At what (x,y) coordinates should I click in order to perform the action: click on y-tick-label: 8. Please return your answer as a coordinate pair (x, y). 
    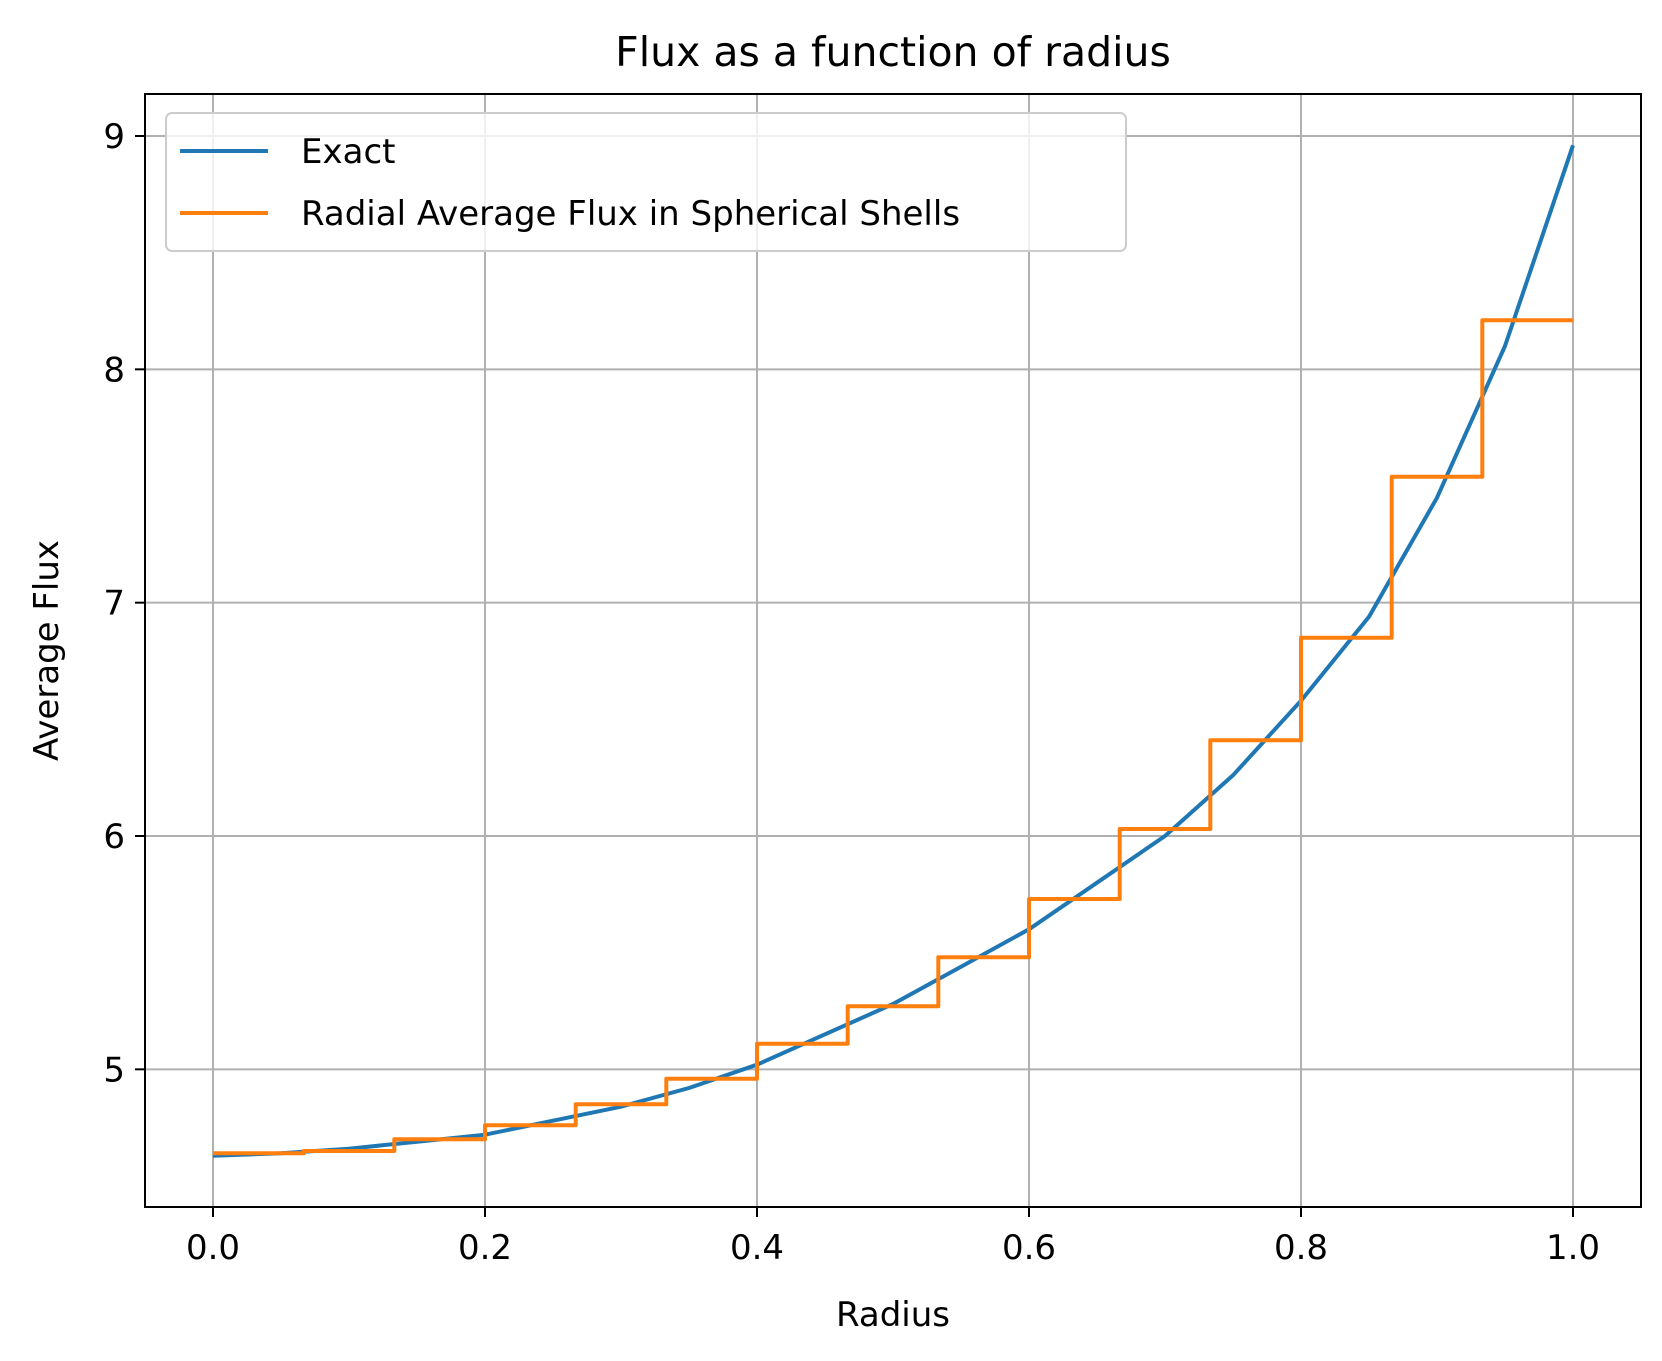
    Looking at the image, I should click on (114, 370).